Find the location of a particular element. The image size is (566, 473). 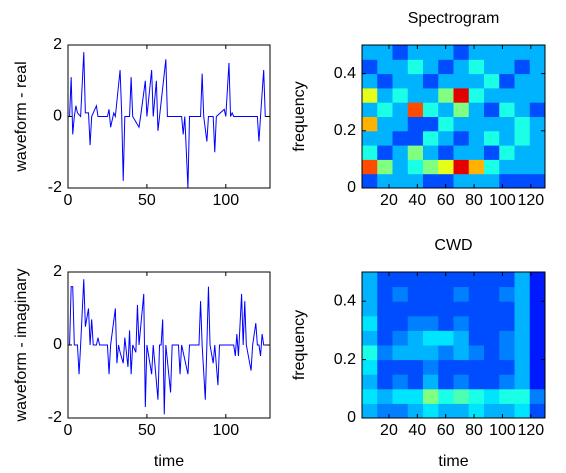

y-axis-label: waveform - real is located at coordinates (21, 116).